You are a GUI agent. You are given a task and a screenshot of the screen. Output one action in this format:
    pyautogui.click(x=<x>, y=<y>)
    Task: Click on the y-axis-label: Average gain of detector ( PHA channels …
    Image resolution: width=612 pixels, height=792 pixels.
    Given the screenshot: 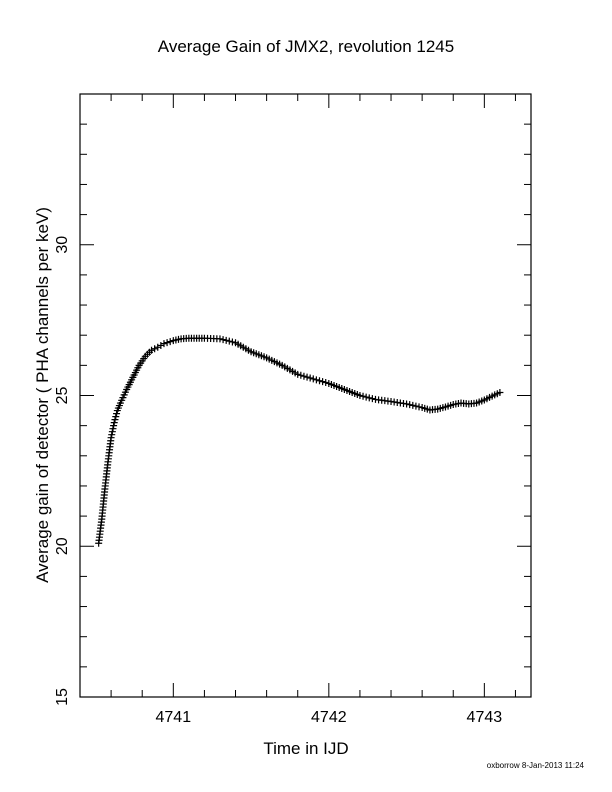 What is the action you would take?
    pyautogui.click(x=42, y=395)
    